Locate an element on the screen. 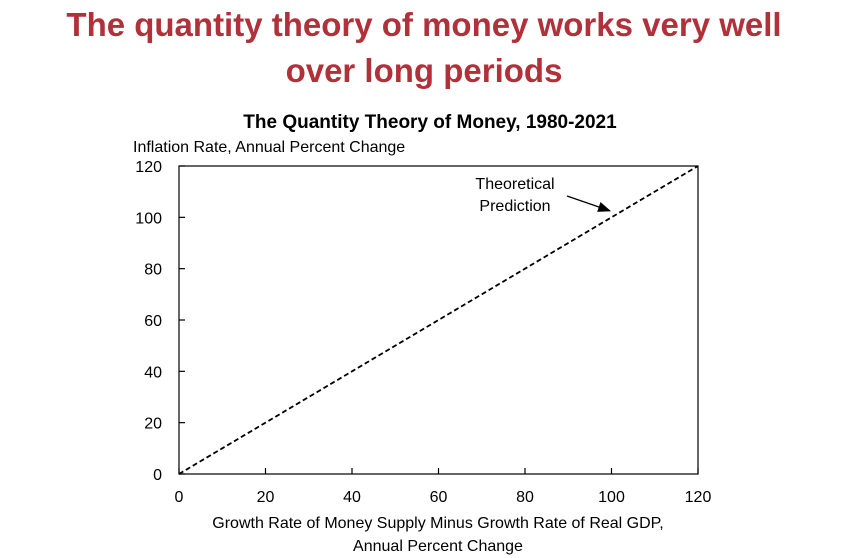  chart-title: The Quantity Theory of Money, 1980-2021 is located at coordinates (430, 122).